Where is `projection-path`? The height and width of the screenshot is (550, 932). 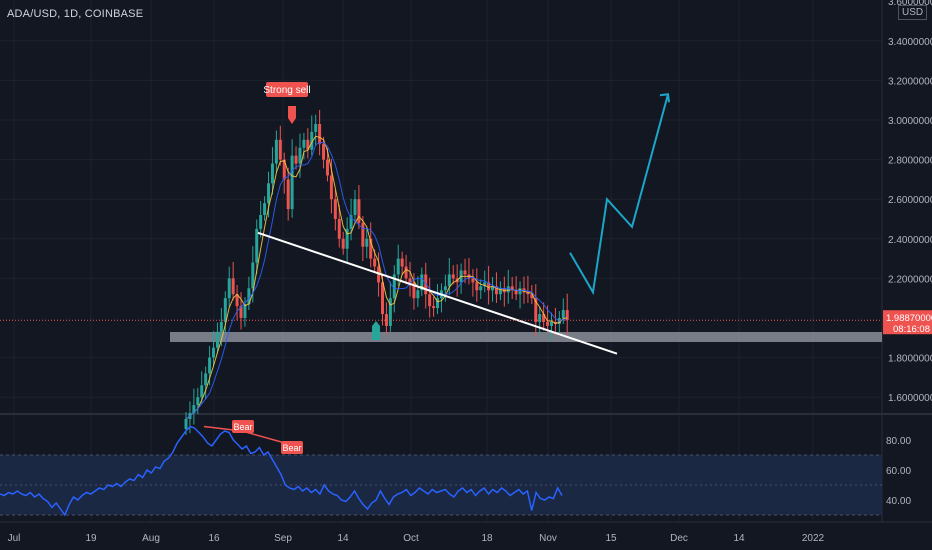
projection-path is located at coordinates (619, 195).